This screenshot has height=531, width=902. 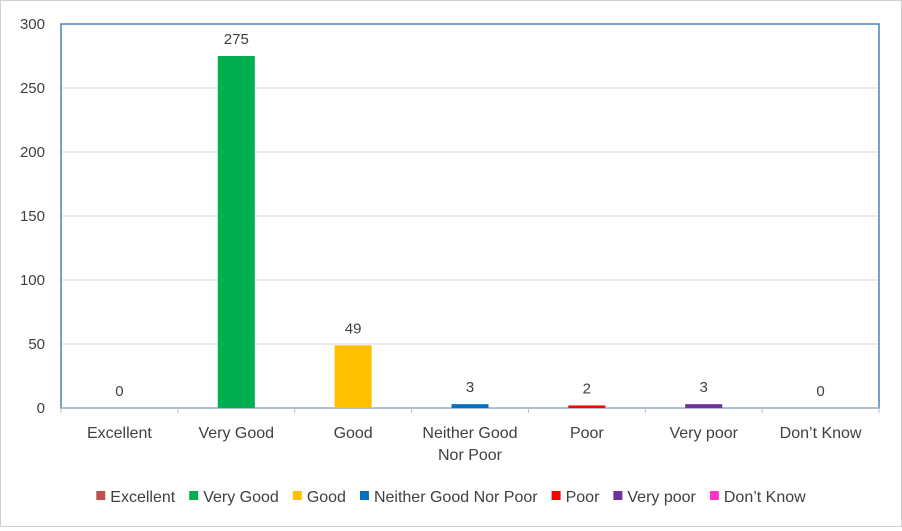 What do you see at coordinates (704, 406) in the screenshot?
I see `bar-very-poor` at bounding box center [704, 406].